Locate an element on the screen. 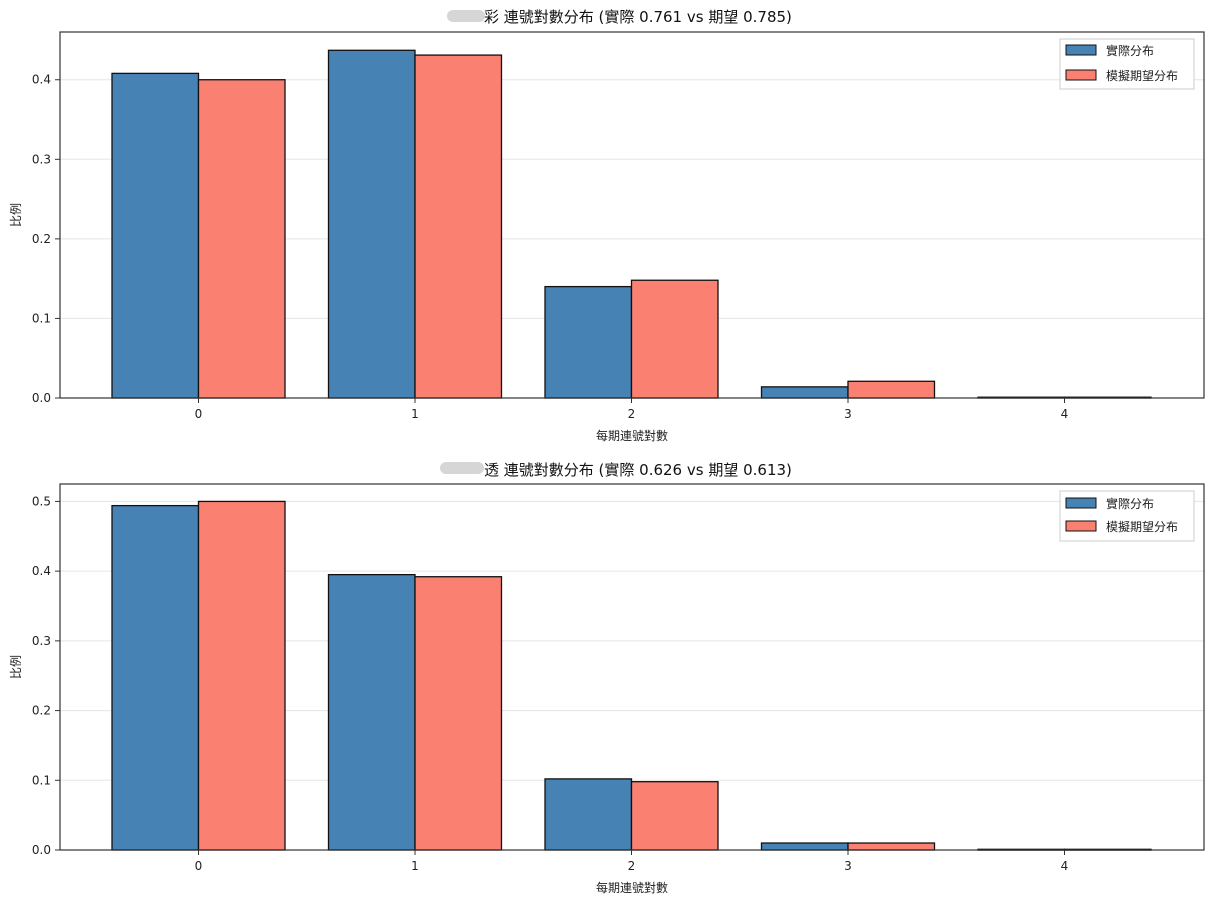  chart-title: 彩 連號對數分布 (實際 0.761 vs 期望 0.785) is located at coordinates (638, 17).